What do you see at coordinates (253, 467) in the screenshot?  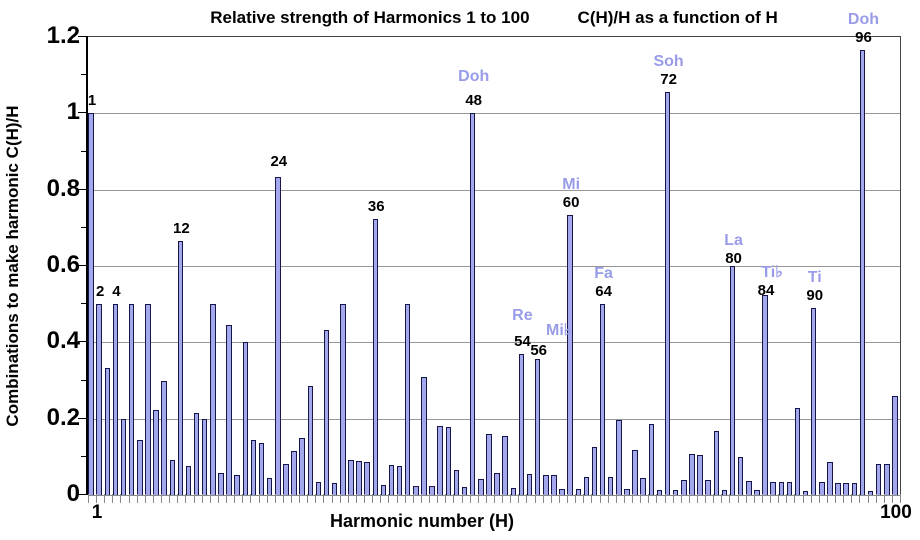 I see `bar-h21` at bounding box center [253, 467].